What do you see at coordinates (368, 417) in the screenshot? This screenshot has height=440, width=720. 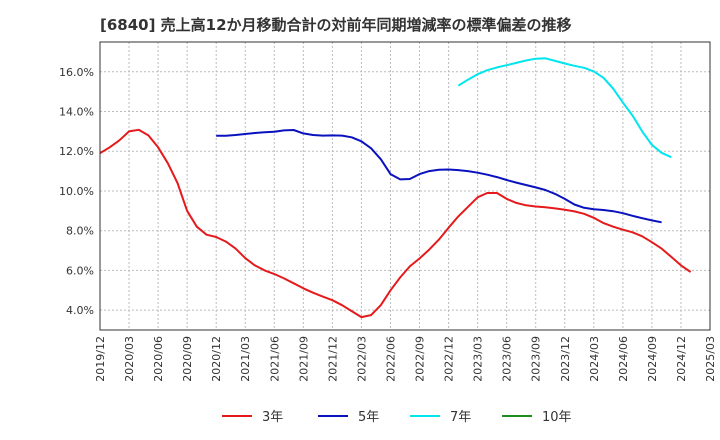 I see `legend-label: 5年` at bounding box center [368, 417].